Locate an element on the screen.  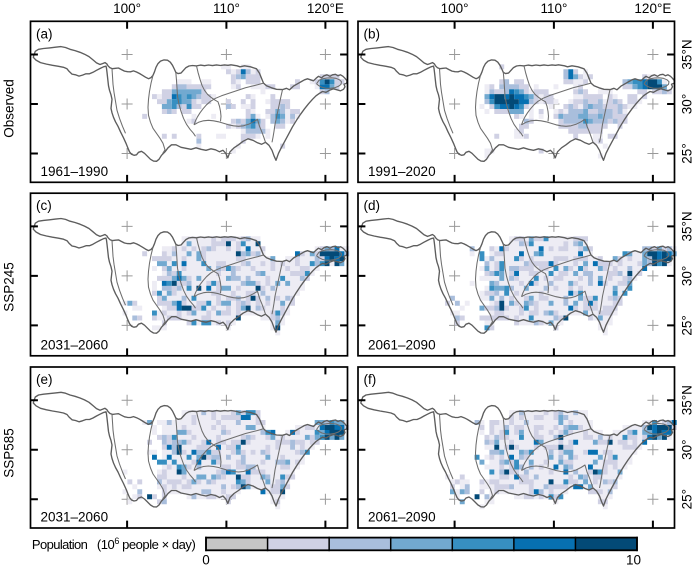
svg-text: (e) is located at coordinates (44, 379).